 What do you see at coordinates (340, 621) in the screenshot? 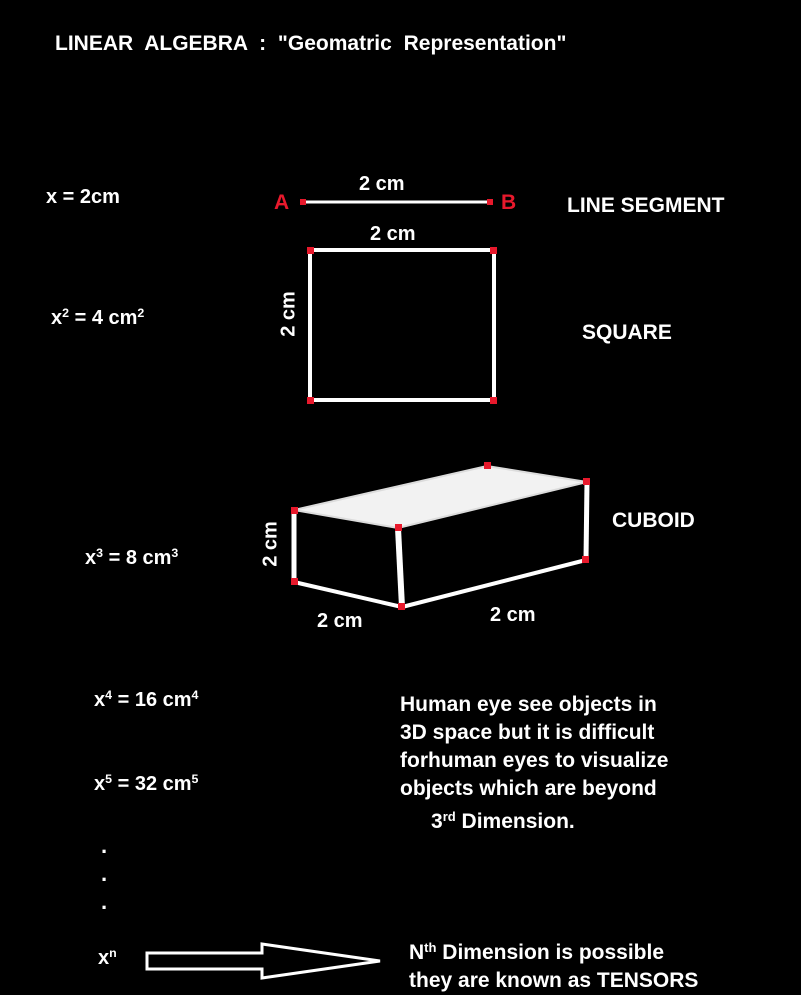
I see `cuboid-front-label: 2 cm` at bounding box center [340, 621].